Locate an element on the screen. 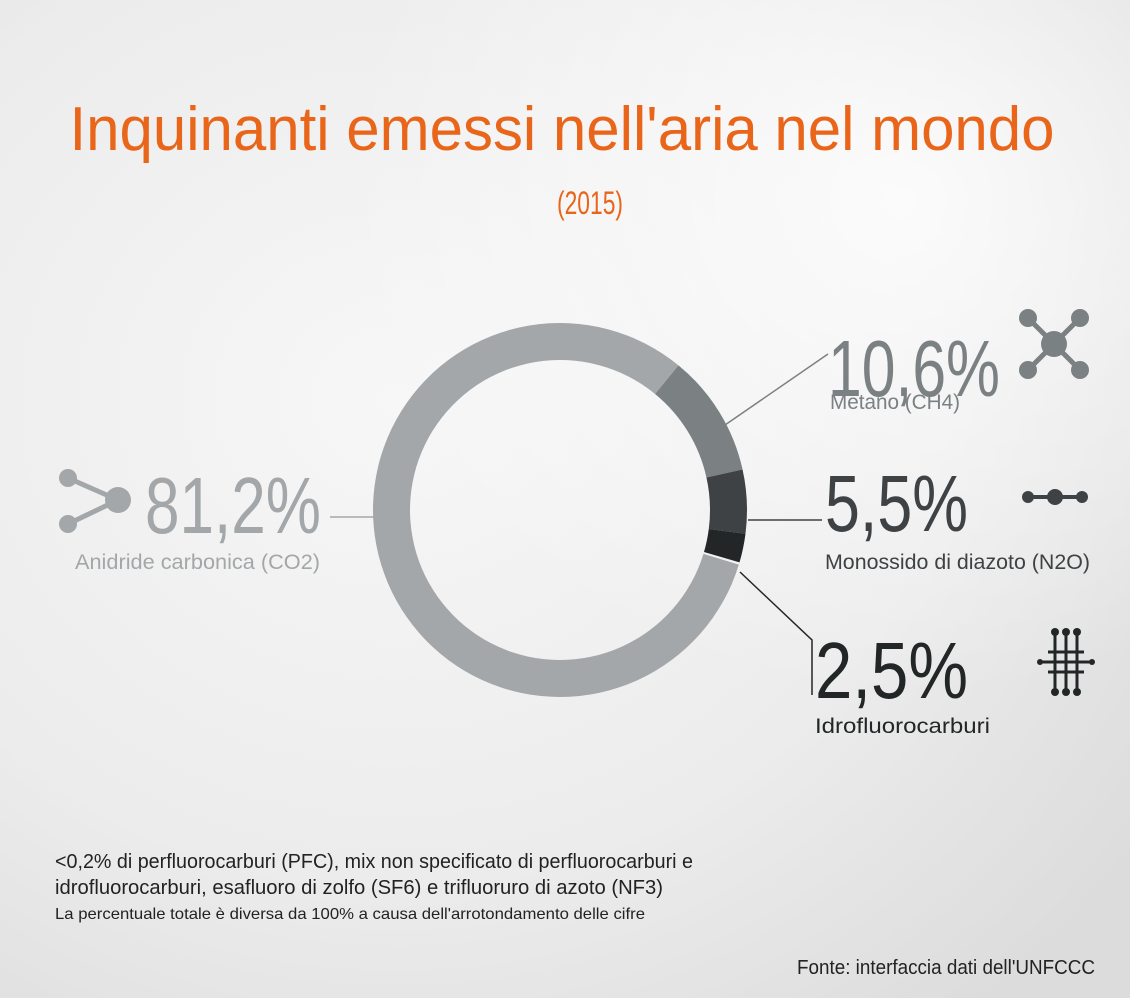 Image resolution: width=1130 pixels, height=998 pixels. category-label: Anidride carbonica (CO2) is located at coordinates (197, 562).